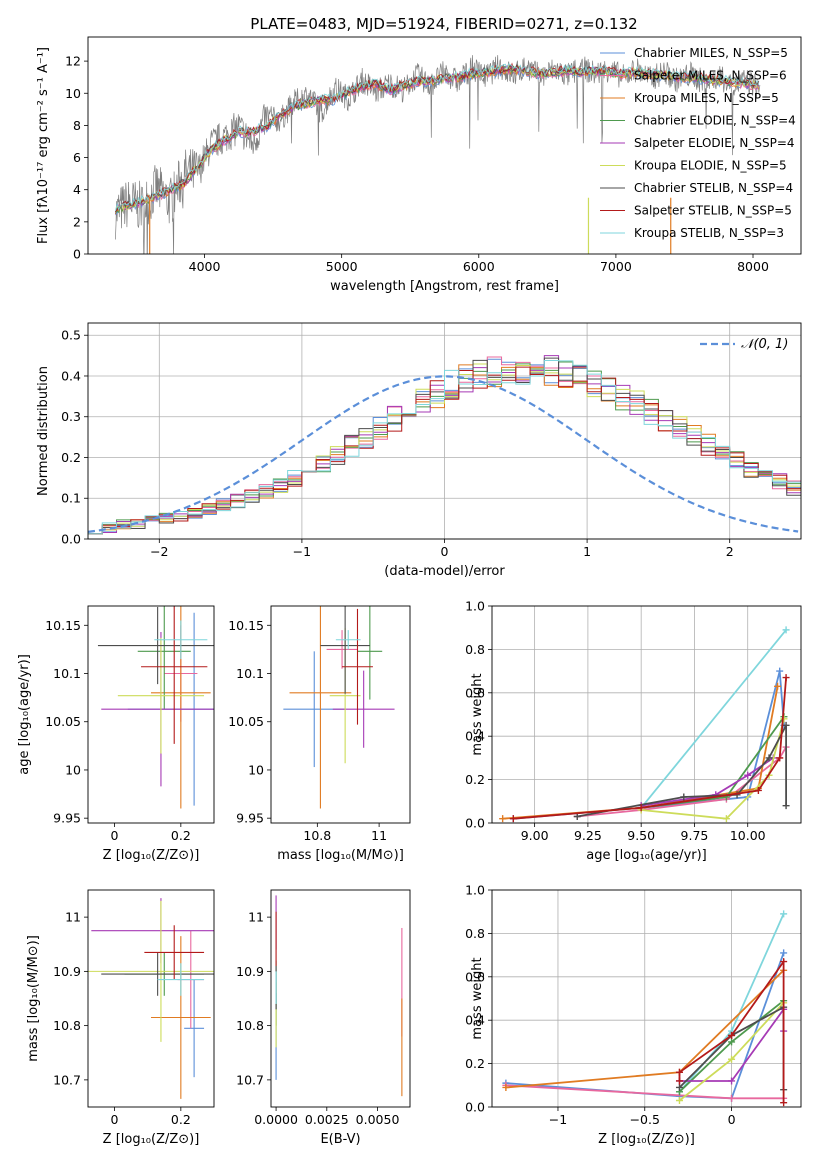  Describe the element at coordinates (205, 266) in the screenshot. I see `x-tick-label: 4000` at that location.